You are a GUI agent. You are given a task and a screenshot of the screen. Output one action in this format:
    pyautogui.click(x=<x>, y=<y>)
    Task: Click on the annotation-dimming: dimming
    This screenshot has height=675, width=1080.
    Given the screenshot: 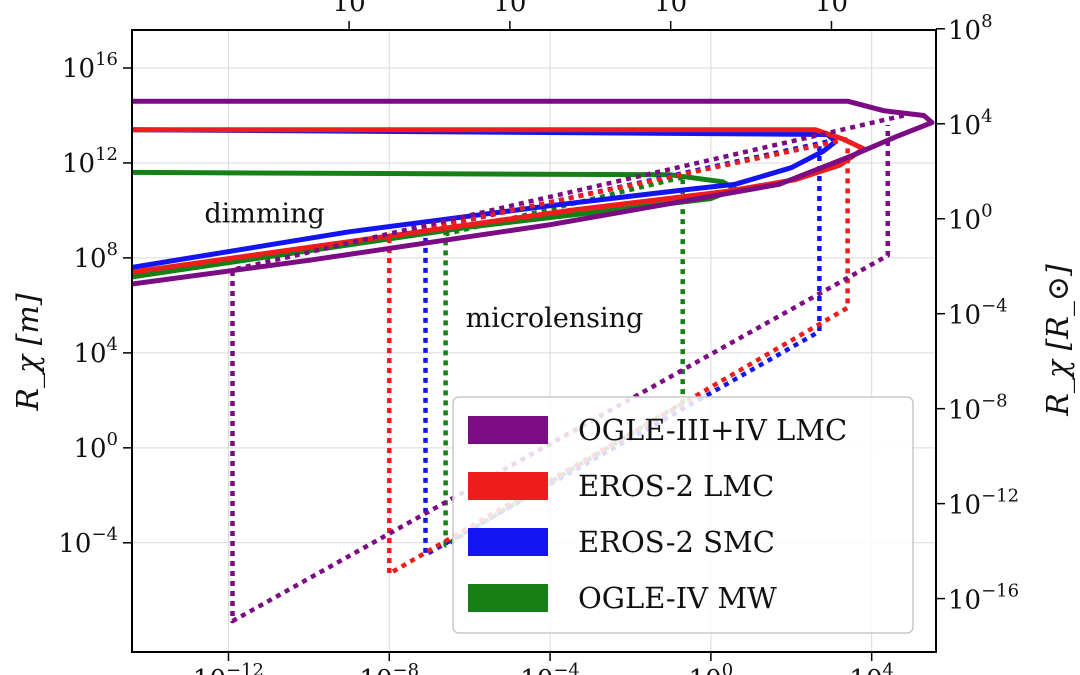 What is the action you would take?
    pyautogui.click(x=264, y=213)
    